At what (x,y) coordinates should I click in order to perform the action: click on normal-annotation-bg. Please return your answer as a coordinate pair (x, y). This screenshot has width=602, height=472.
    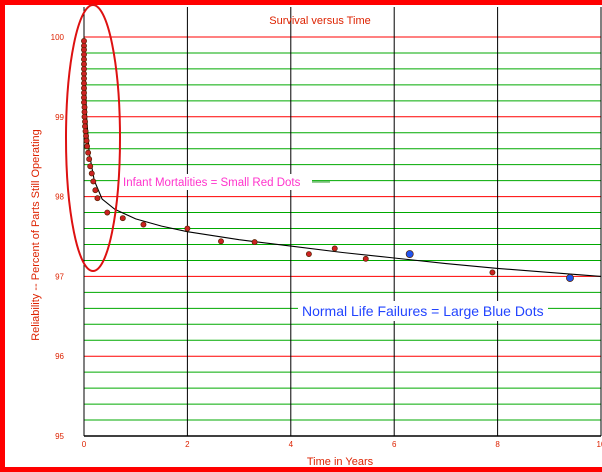
    Looking at the image, I should click on (423, 311).